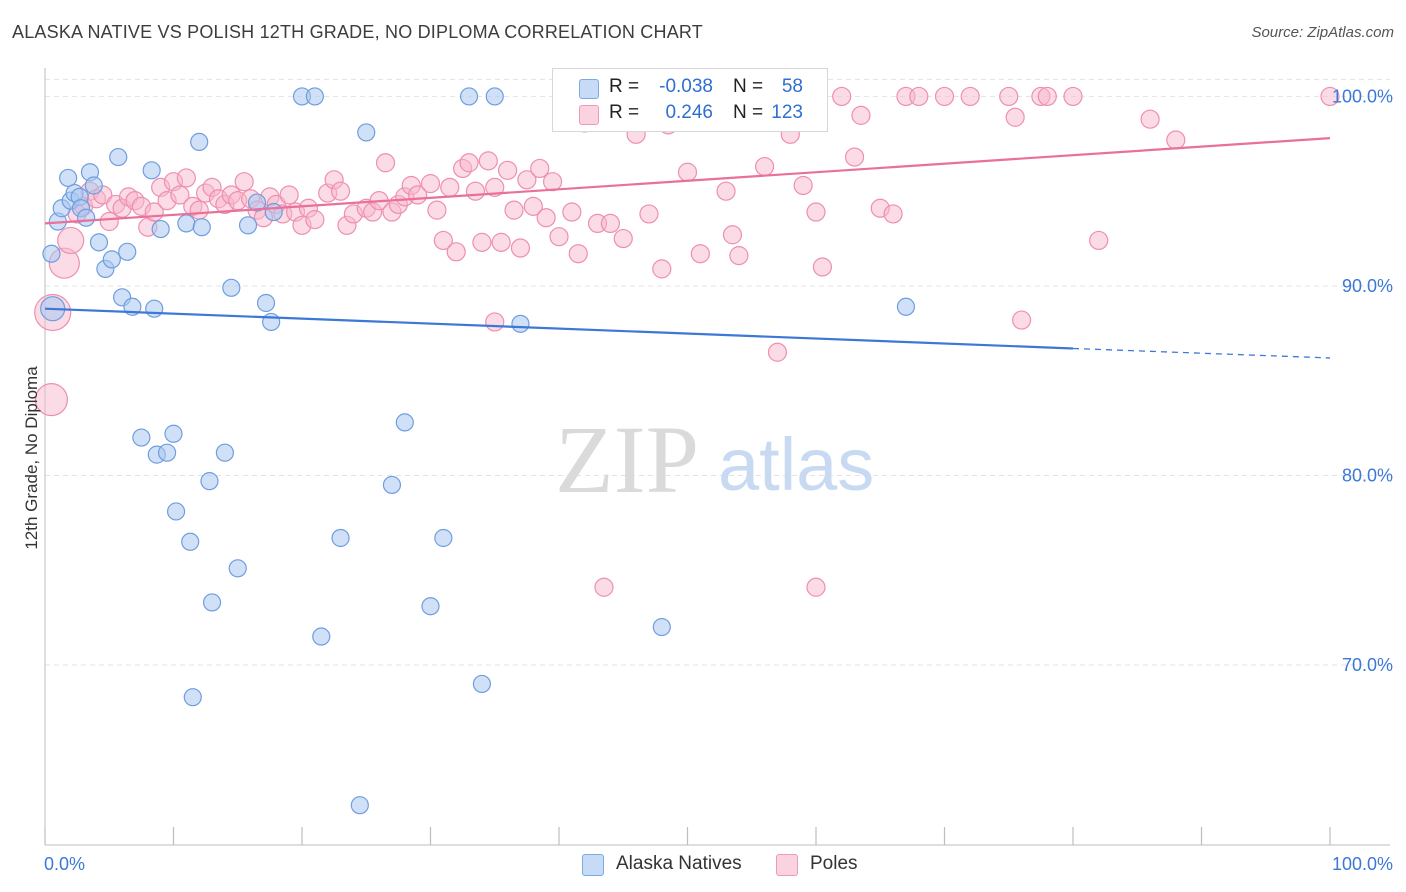 The image size is (1406, 892). I want to click on watermark: ZIP atlas, so click(714, 459).